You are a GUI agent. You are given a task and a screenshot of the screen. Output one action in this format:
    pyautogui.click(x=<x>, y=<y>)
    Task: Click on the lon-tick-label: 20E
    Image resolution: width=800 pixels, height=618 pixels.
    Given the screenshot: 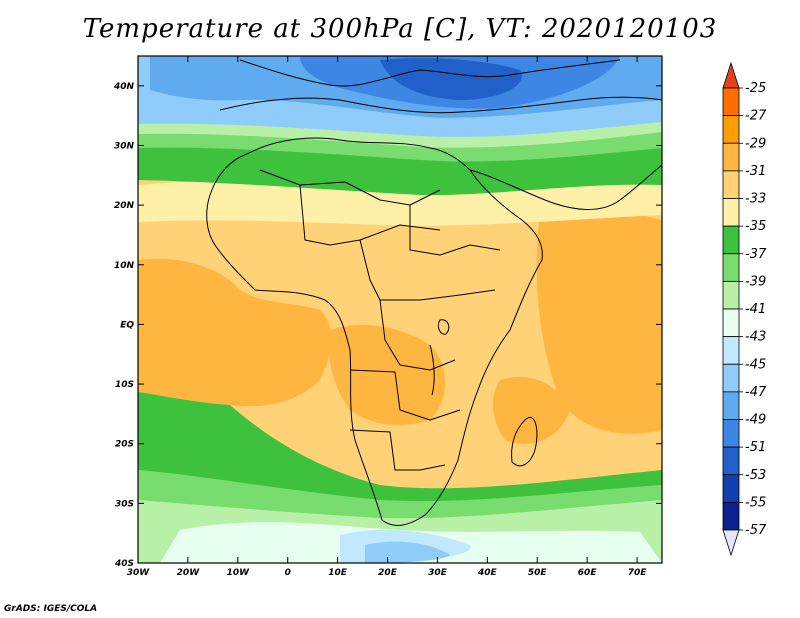 What is the action you would take?
    pyautogui.click(x=388, y=573)
    